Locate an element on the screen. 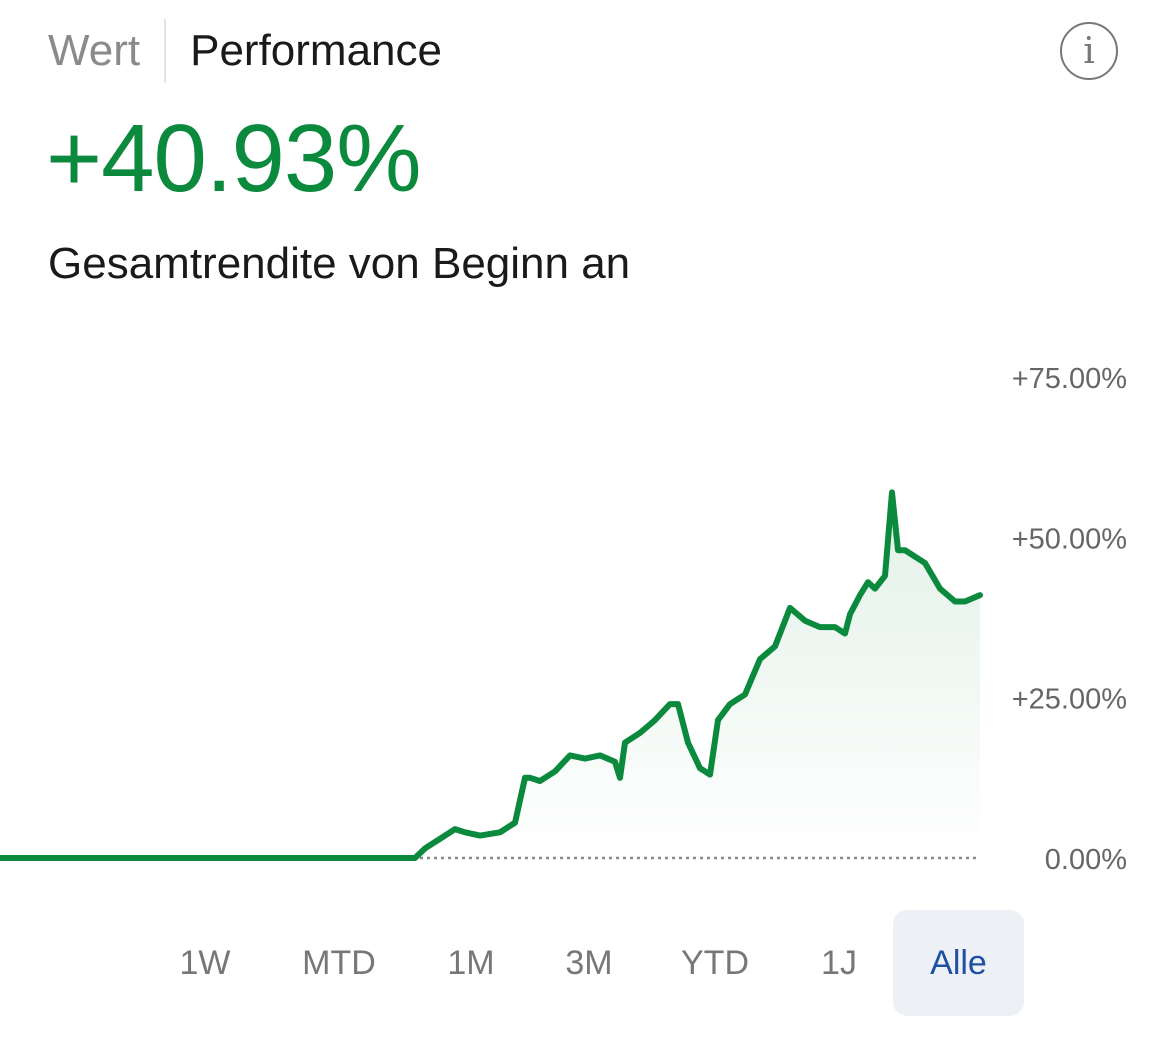 This screenshot has width=1170, height=1058. range-selector: 1W MTD 1M 3M YTD 1J Alle is located at coordinates (585, 963).